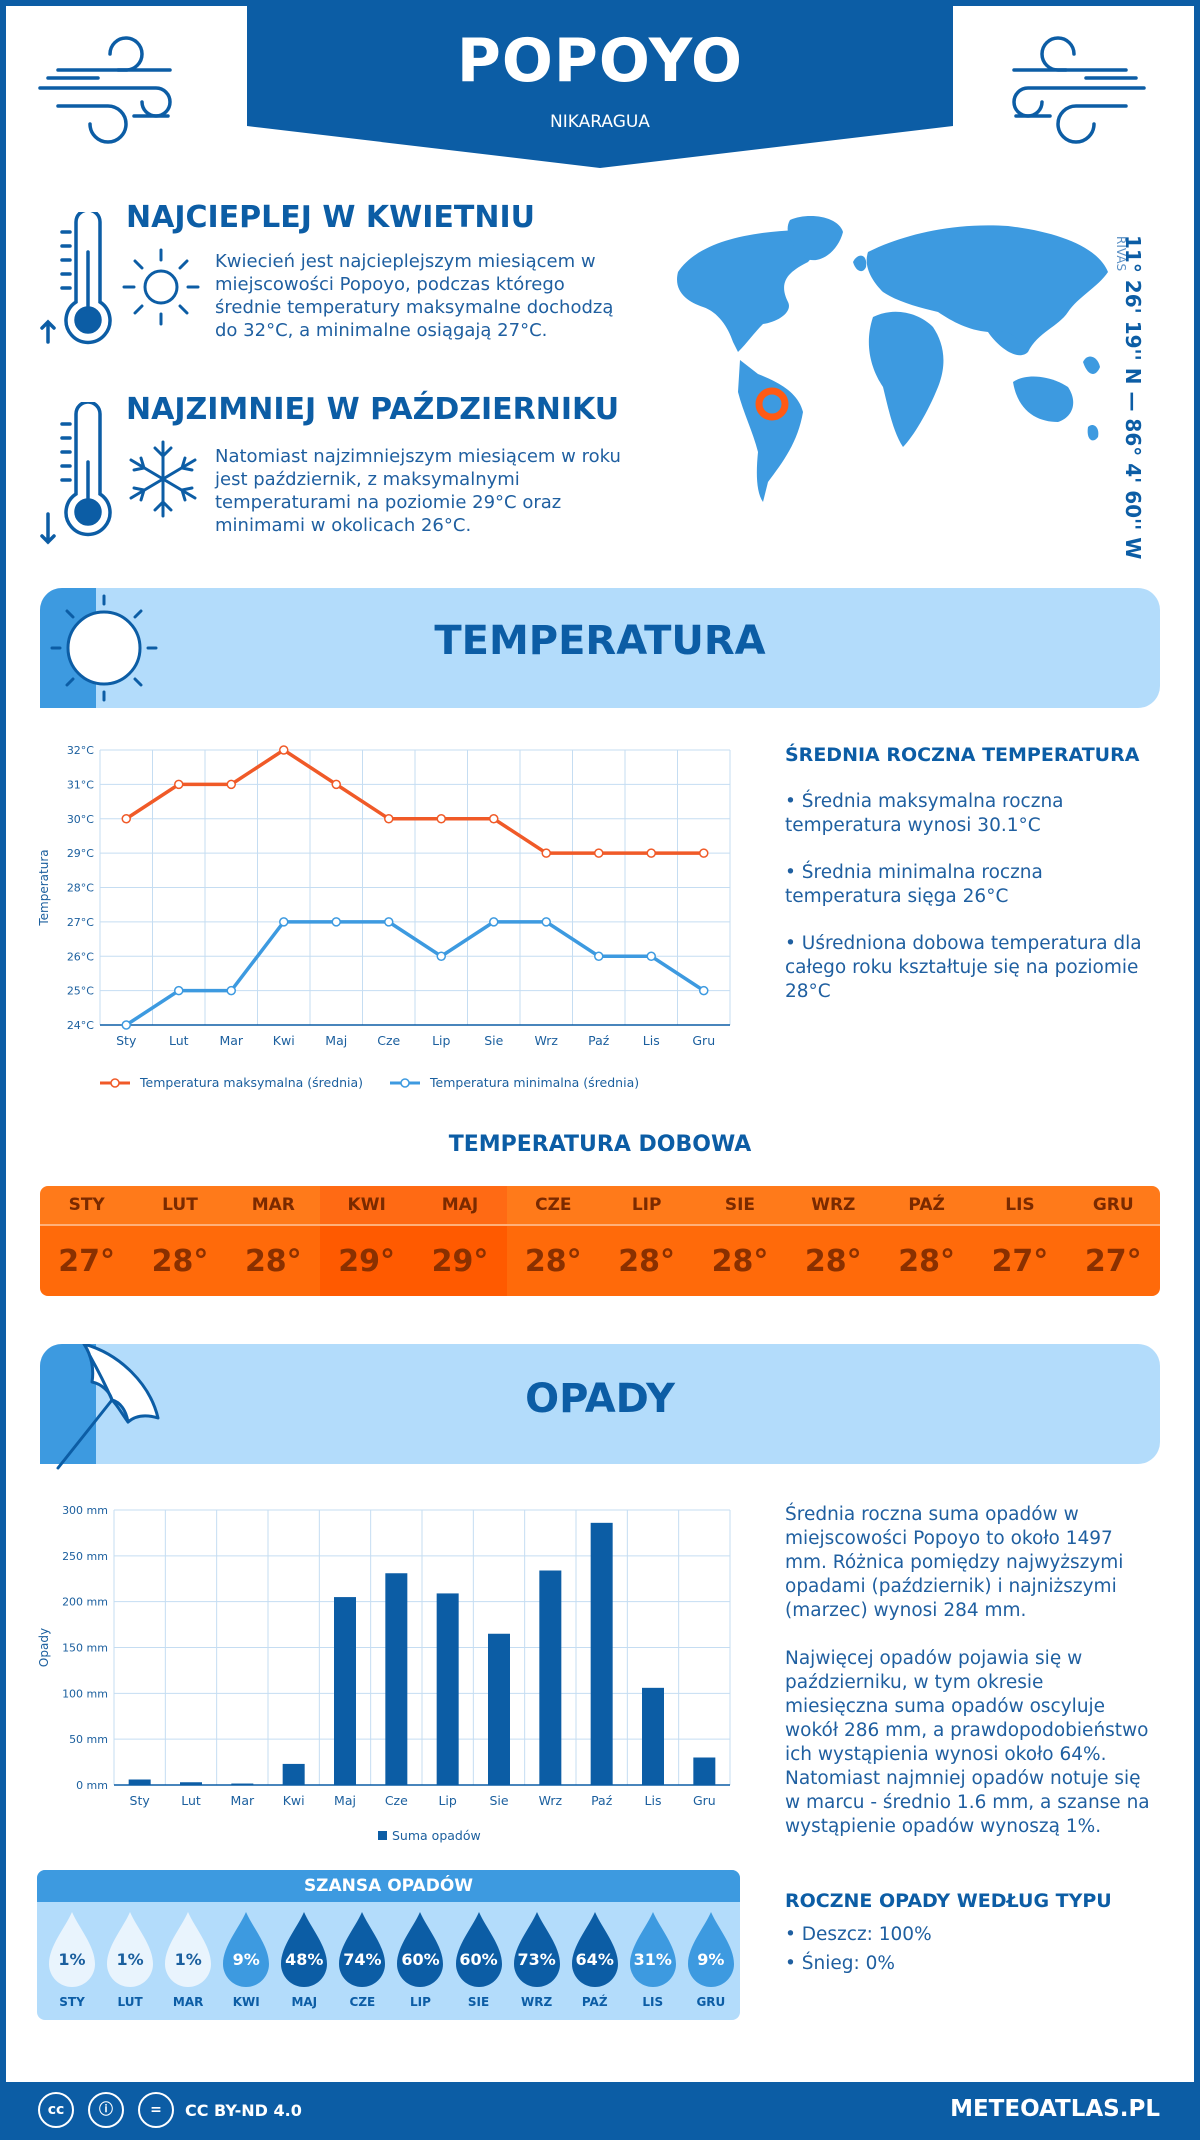 The image size is (1200, 2140). Describe the element at coordinates (553, 1241) in the screenshot. I see `daily-temp-cell: CZE 28°` at that location.